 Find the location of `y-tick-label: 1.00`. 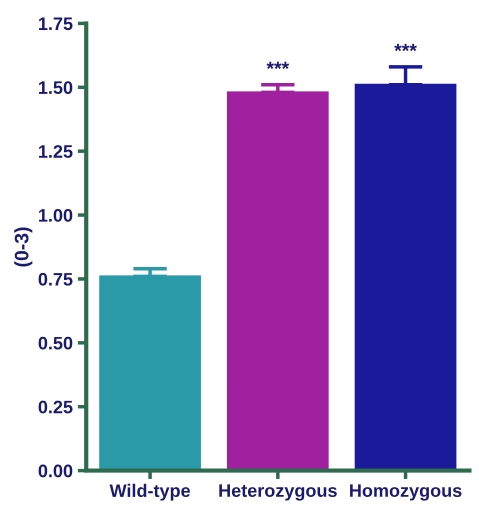

y-tick-label: 1.00 is located at coordinates (55, 215).